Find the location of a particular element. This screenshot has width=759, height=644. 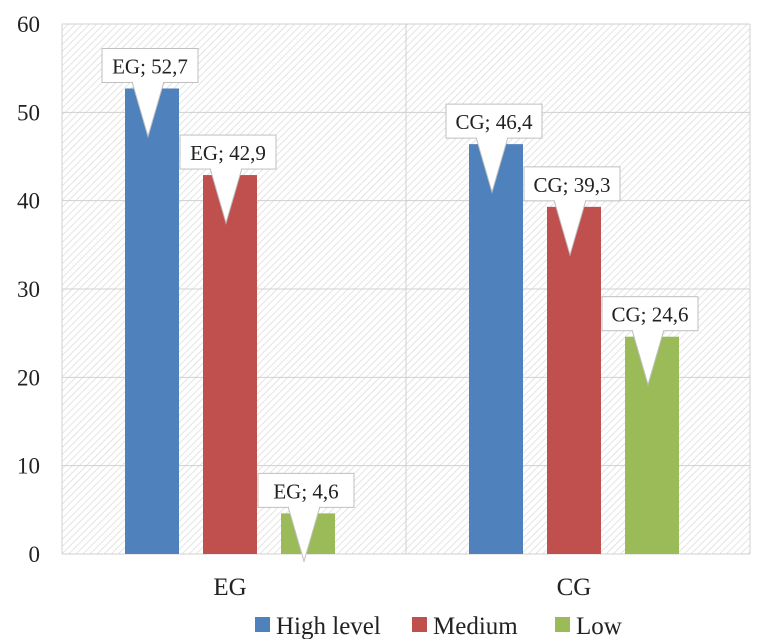

data-label: CG; 46,4 is located at coordinates (494, 122).